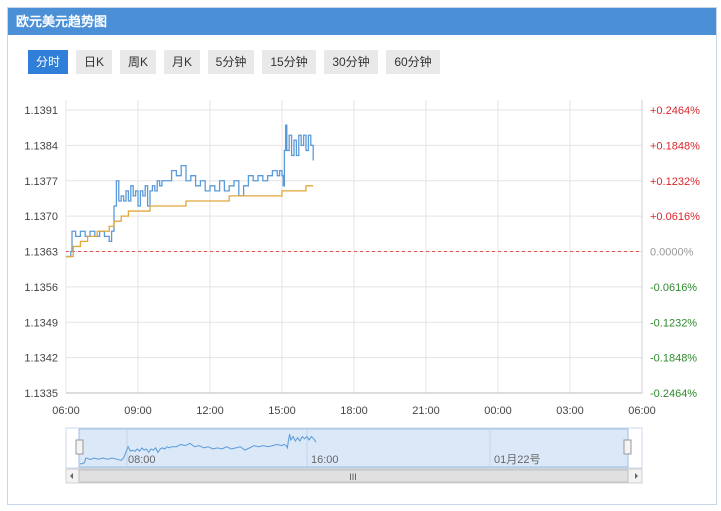  I want to click on tab-daily-k: 日K, so click(94, 62).